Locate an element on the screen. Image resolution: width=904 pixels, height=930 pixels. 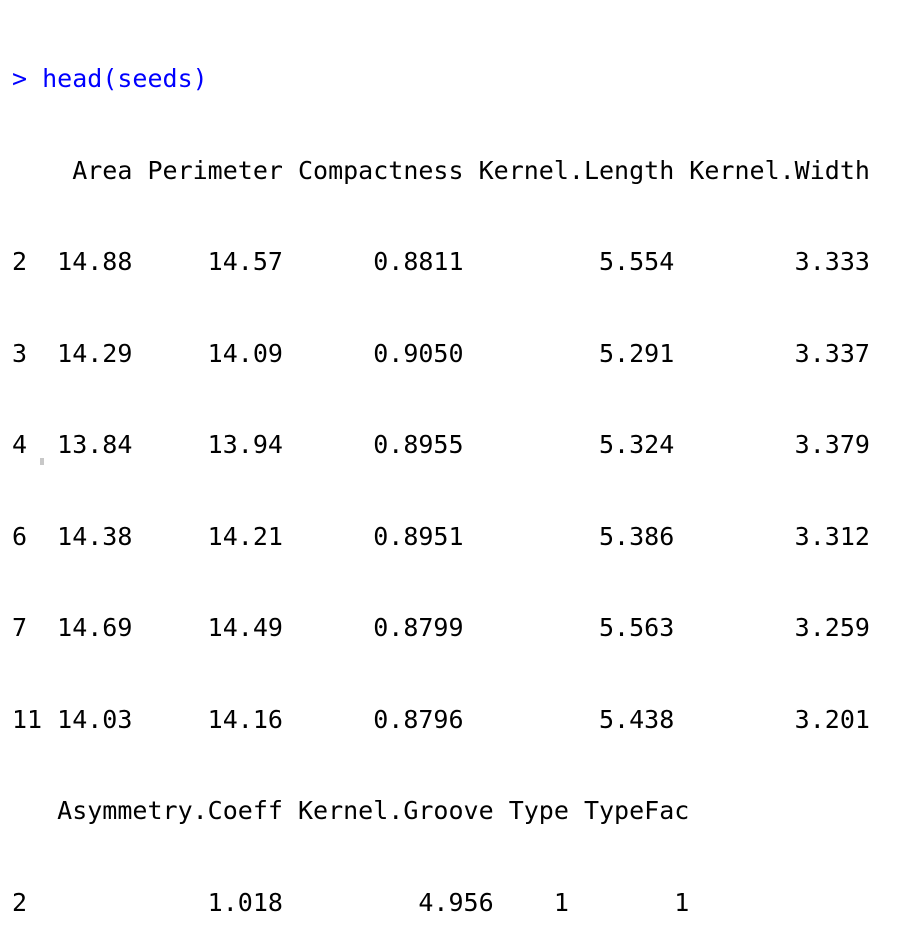
output-row: 11 14.03 14.16 0.8796 5.438 3.201 is located at coordinates (441, 719).